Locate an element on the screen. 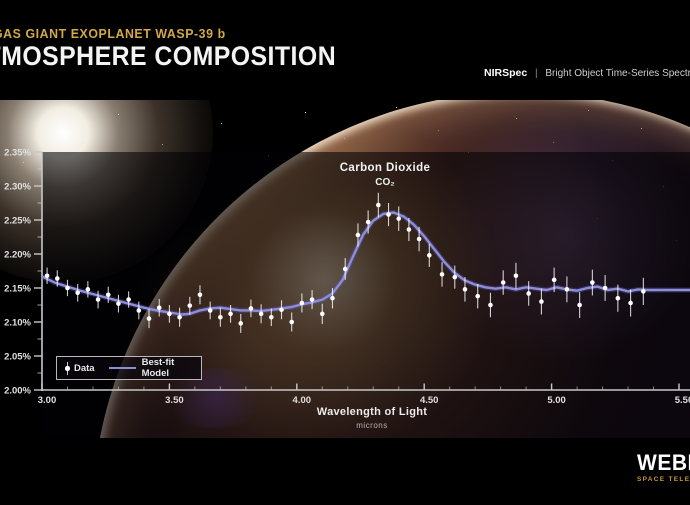 This screenshot has height=505, width=690. chart-legend: Data Best-fit Model is located at coordinates (129, 368).